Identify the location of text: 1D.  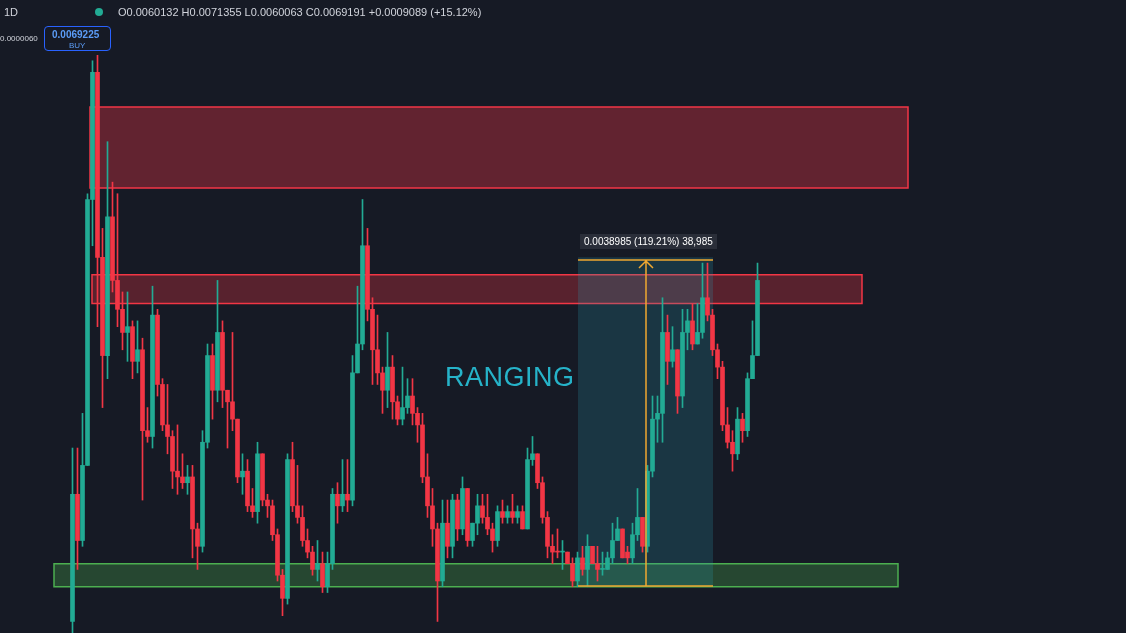
(11, 12).